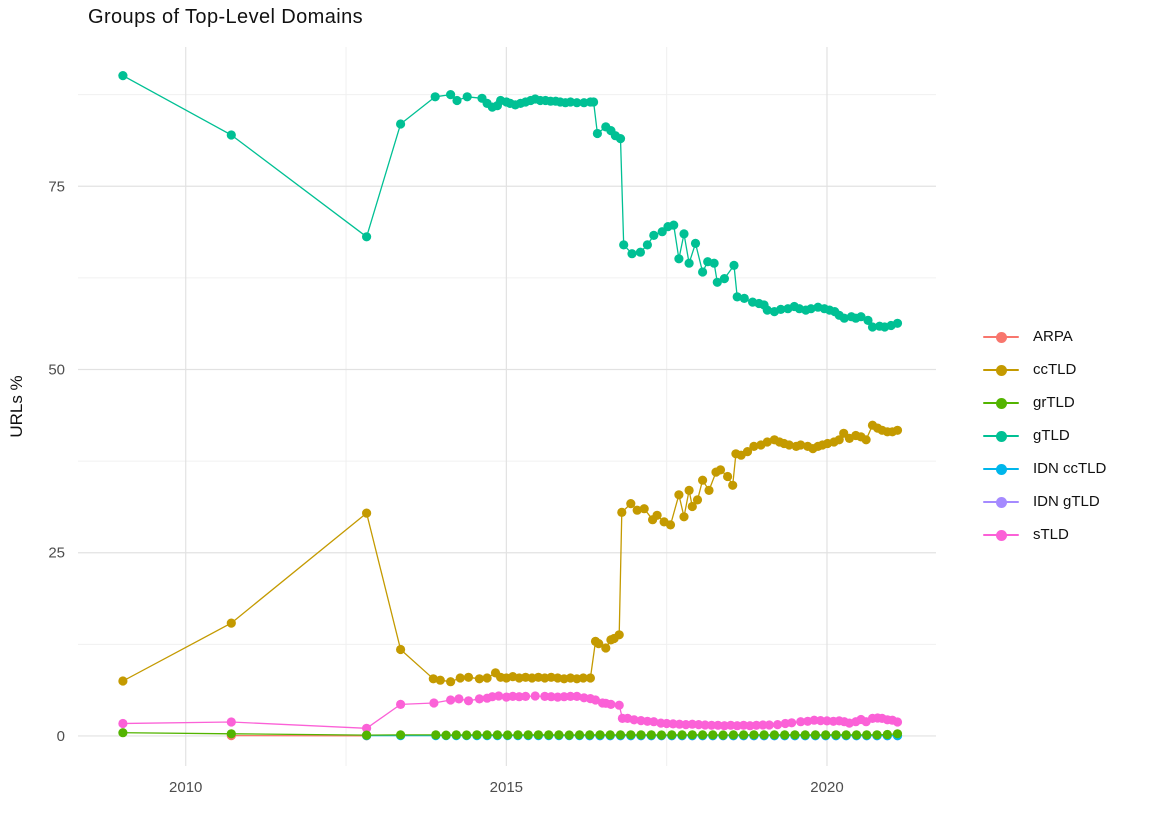 This screenshot has width=1164, height=827. I want to click on legend-item-label: gTLD, so click(1051, 435).